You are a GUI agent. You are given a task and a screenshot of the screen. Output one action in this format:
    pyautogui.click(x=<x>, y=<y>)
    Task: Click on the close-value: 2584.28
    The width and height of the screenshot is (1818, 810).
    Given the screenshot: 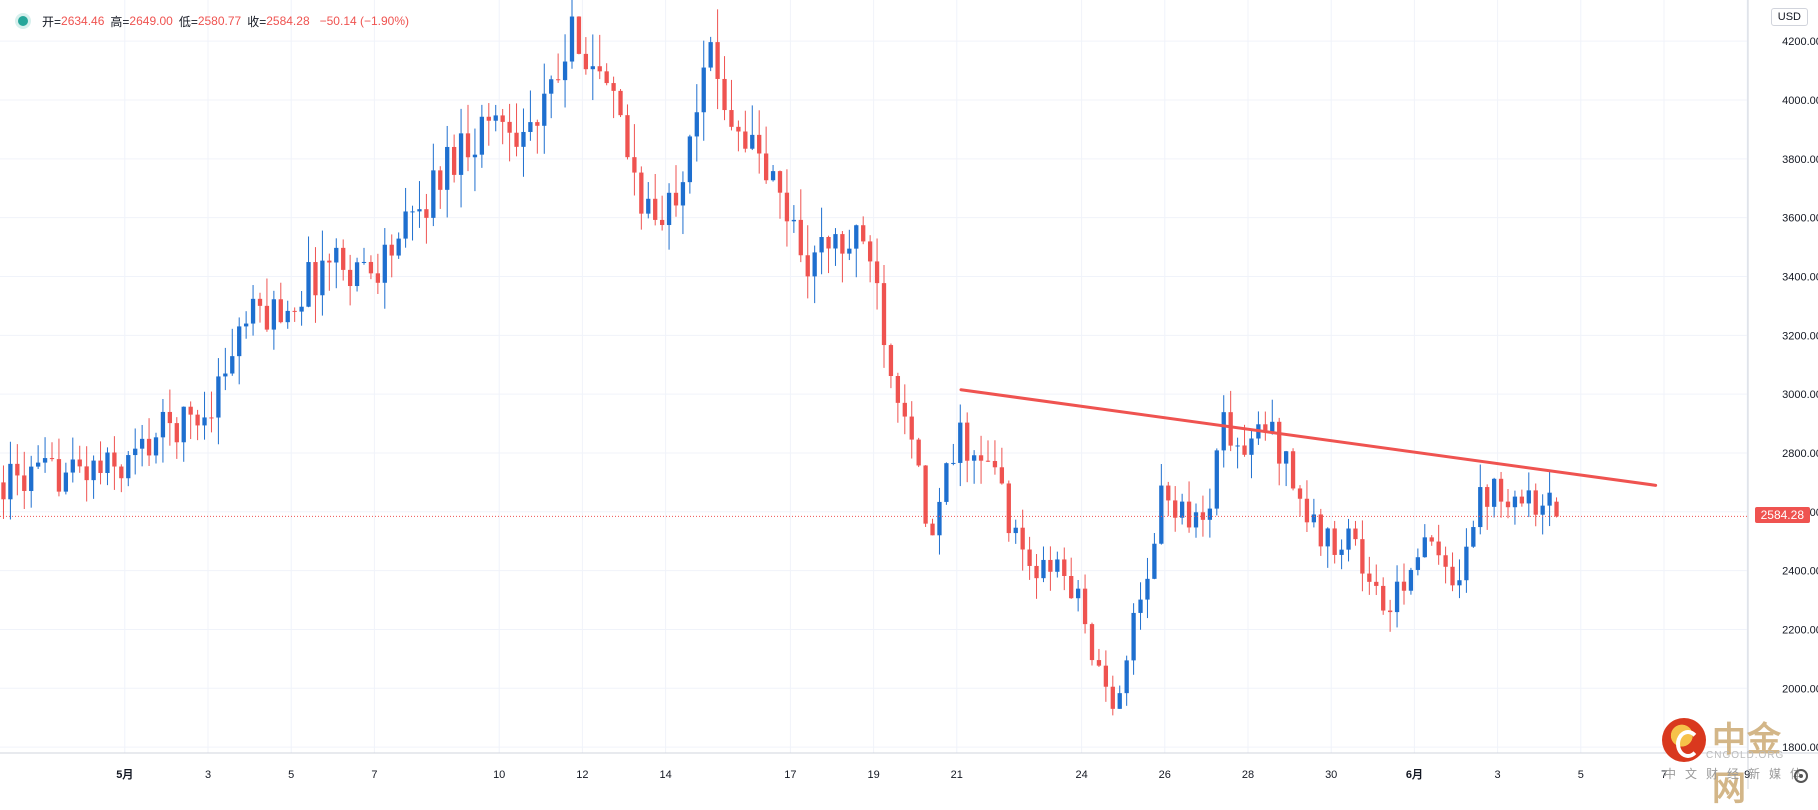 What is the action you would take?
    pyautogui.click(x=288, y=21)
    